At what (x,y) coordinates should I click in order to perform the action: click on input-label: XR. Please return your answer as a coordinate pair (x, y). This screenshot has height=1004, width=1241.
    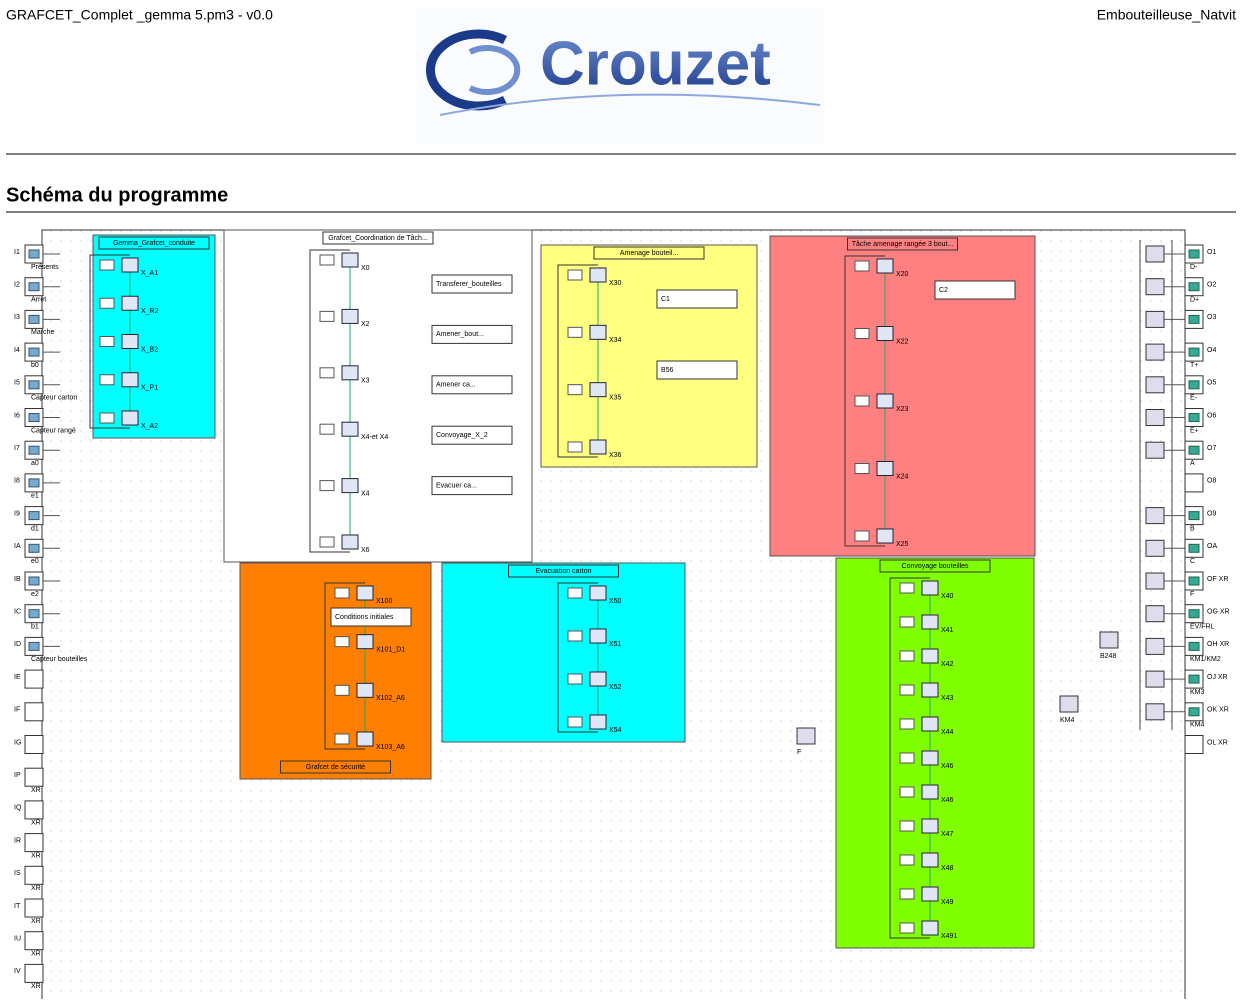
    Looking at the image, I should click on (36, 888).